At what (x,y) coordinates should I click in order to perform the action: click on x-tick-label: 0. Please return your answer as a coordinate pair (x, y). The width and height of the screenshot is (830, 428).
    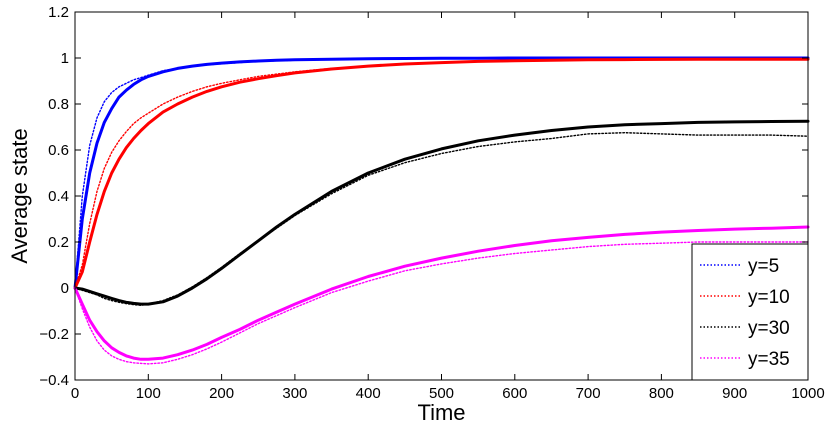
    Looking at the image, I should click on (75, 393).